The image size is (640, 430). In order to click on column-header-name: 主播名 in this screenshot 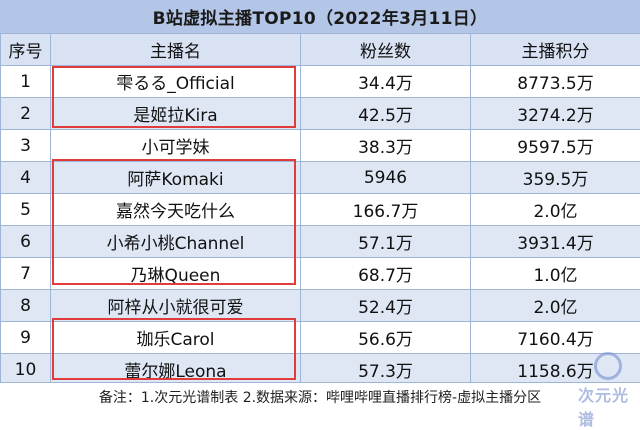, I will do `click(176, 50)`.